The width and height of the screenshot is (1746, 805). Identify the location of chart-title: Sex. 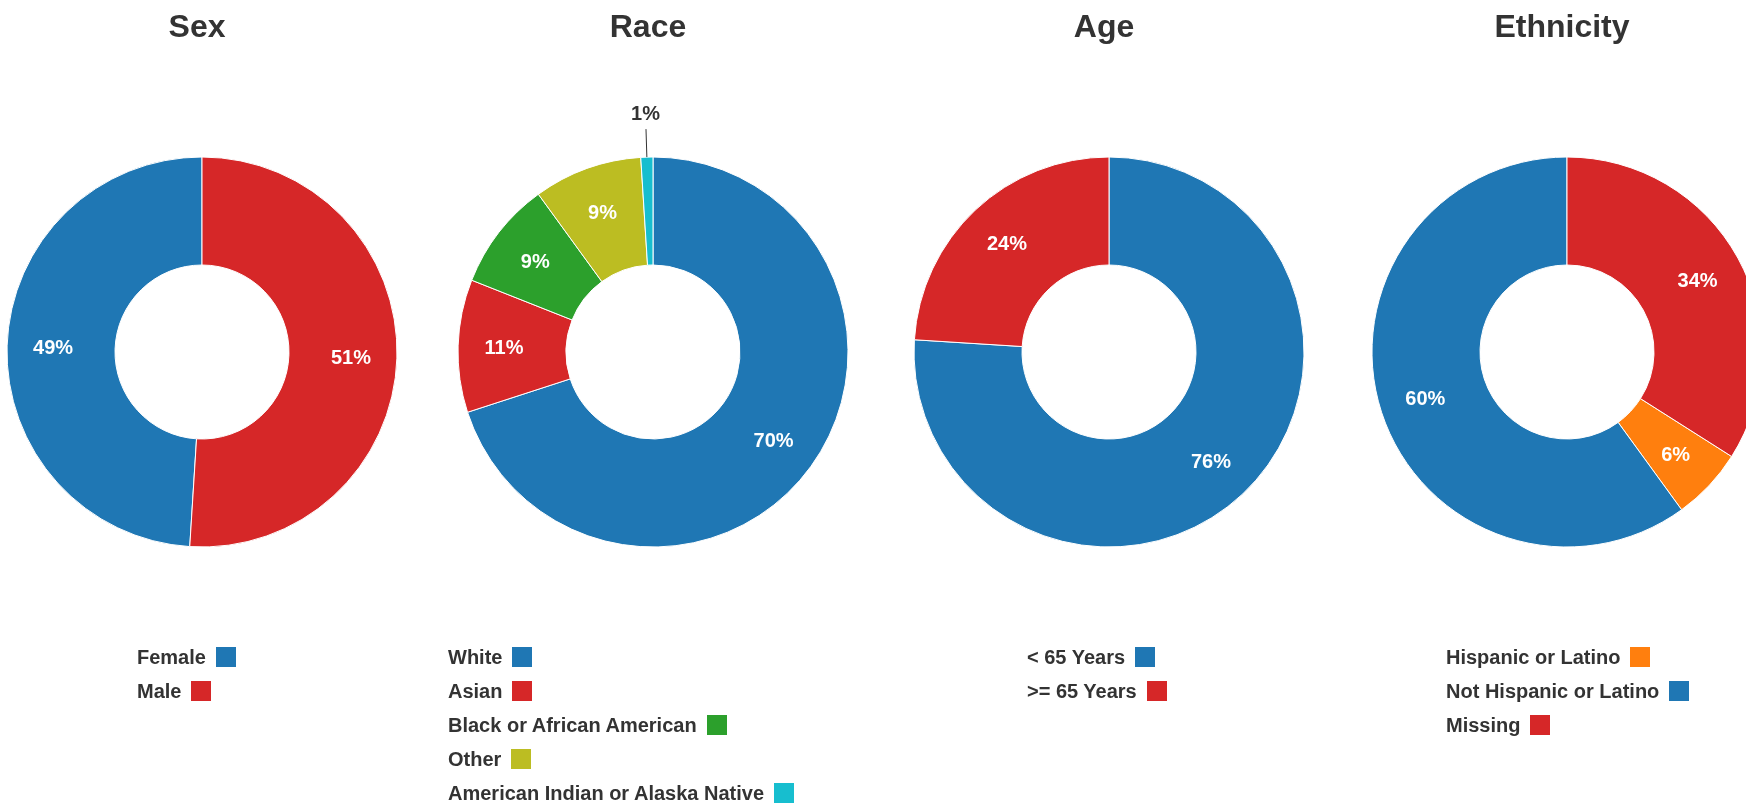
(197, 26).